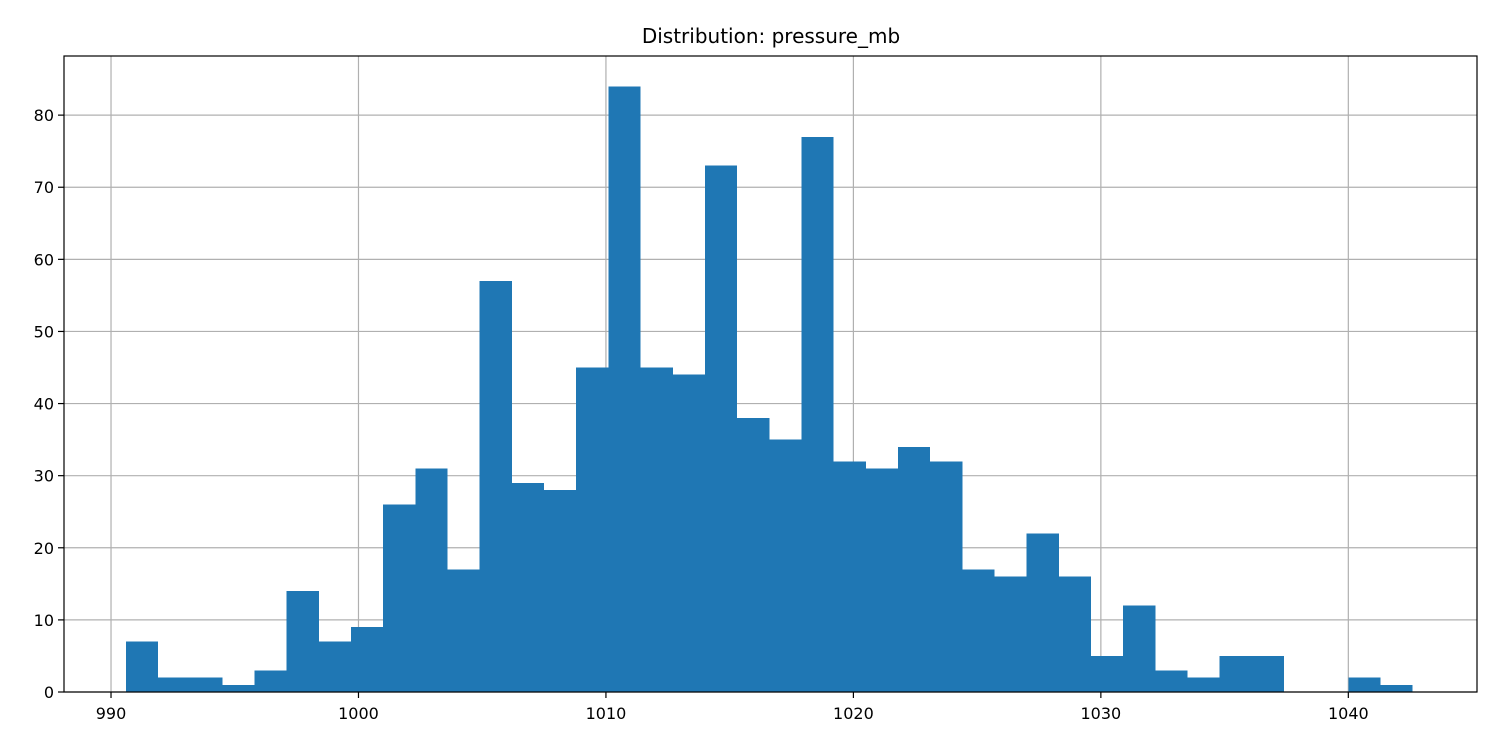 This screenshot has width=1500, height=750. Describe the element at coordinates (44, 259) in the screenshot. I see `y-tick-label: 60` at that location.